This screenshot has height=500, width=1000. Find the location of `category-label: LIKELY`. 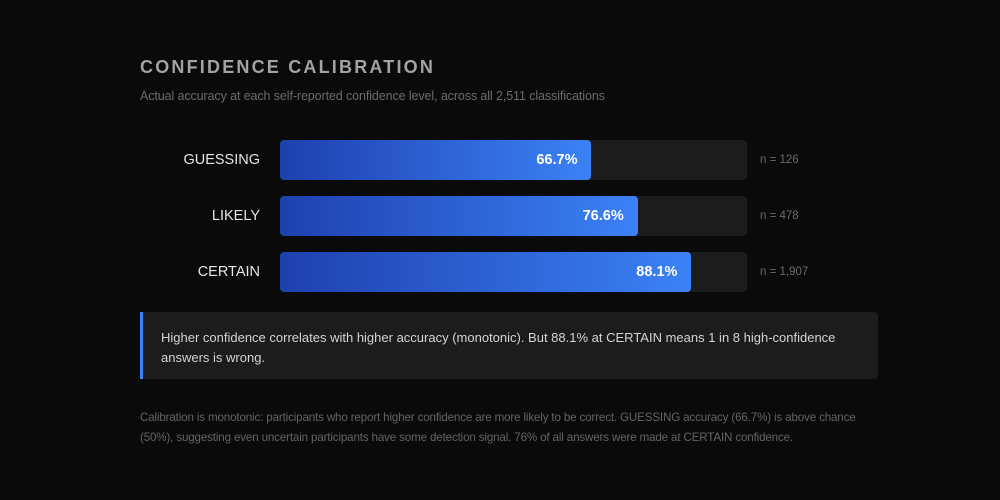

category-label: LIKELY is located at coordinates (235, 216).